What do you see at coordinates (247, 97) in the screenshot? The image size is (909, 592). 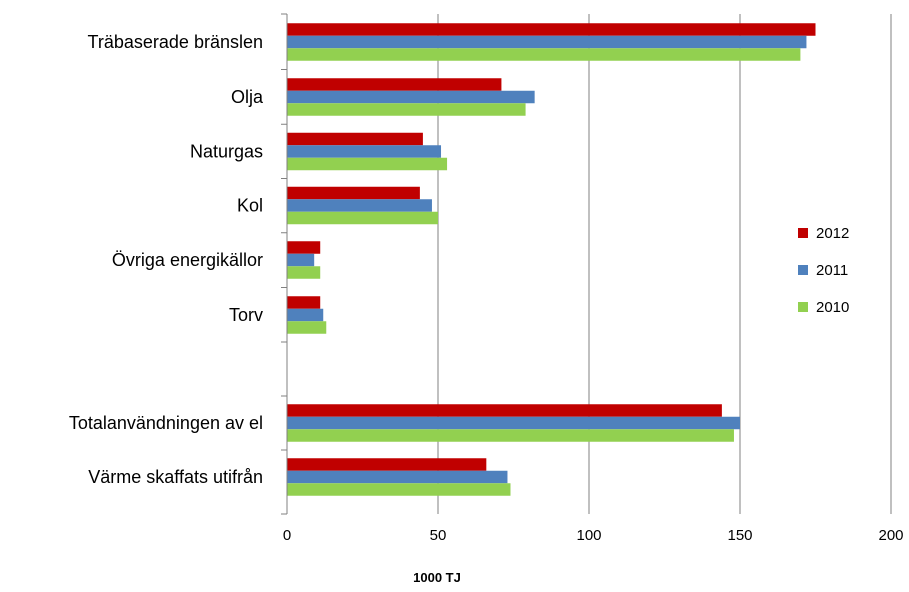 I see `category-label: Olja` at bounding box center [247, 97].